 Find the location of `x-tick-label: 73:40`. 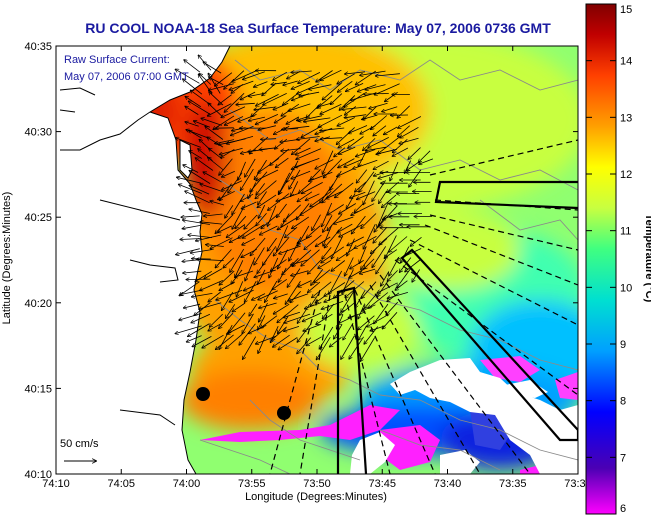

x-tick-label: 73:40 is located at coordinates (448, 484).